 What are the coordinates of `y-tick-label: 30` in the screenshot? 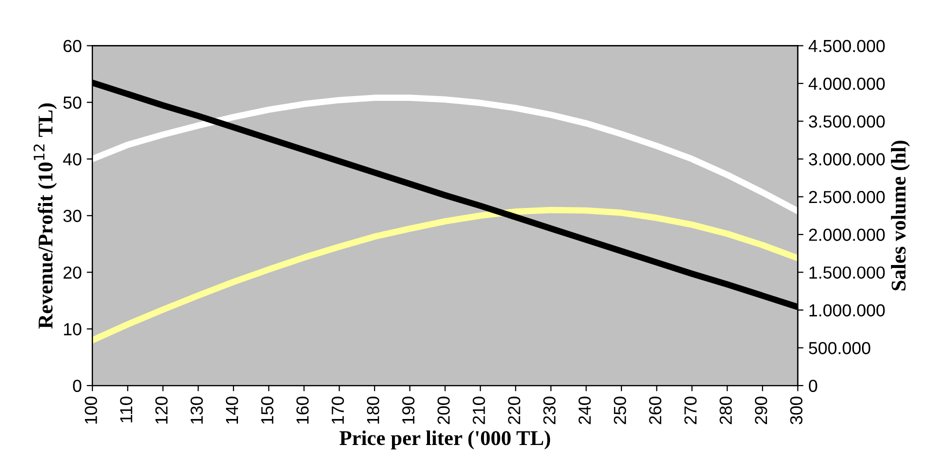 It's located at (72, 216).